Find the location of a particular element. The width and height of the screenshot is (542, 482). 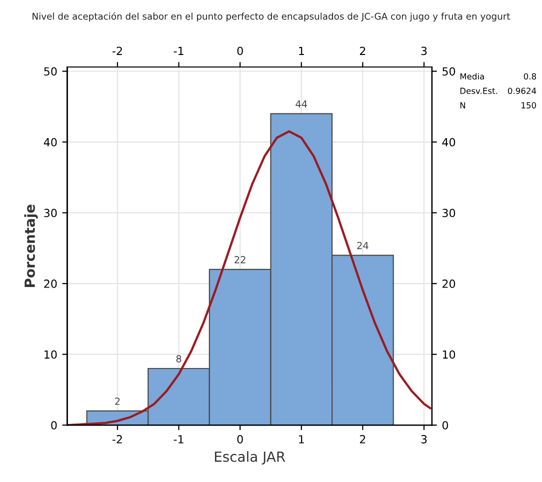

y-tick-label: 20 is located at coordinates (50, 284).